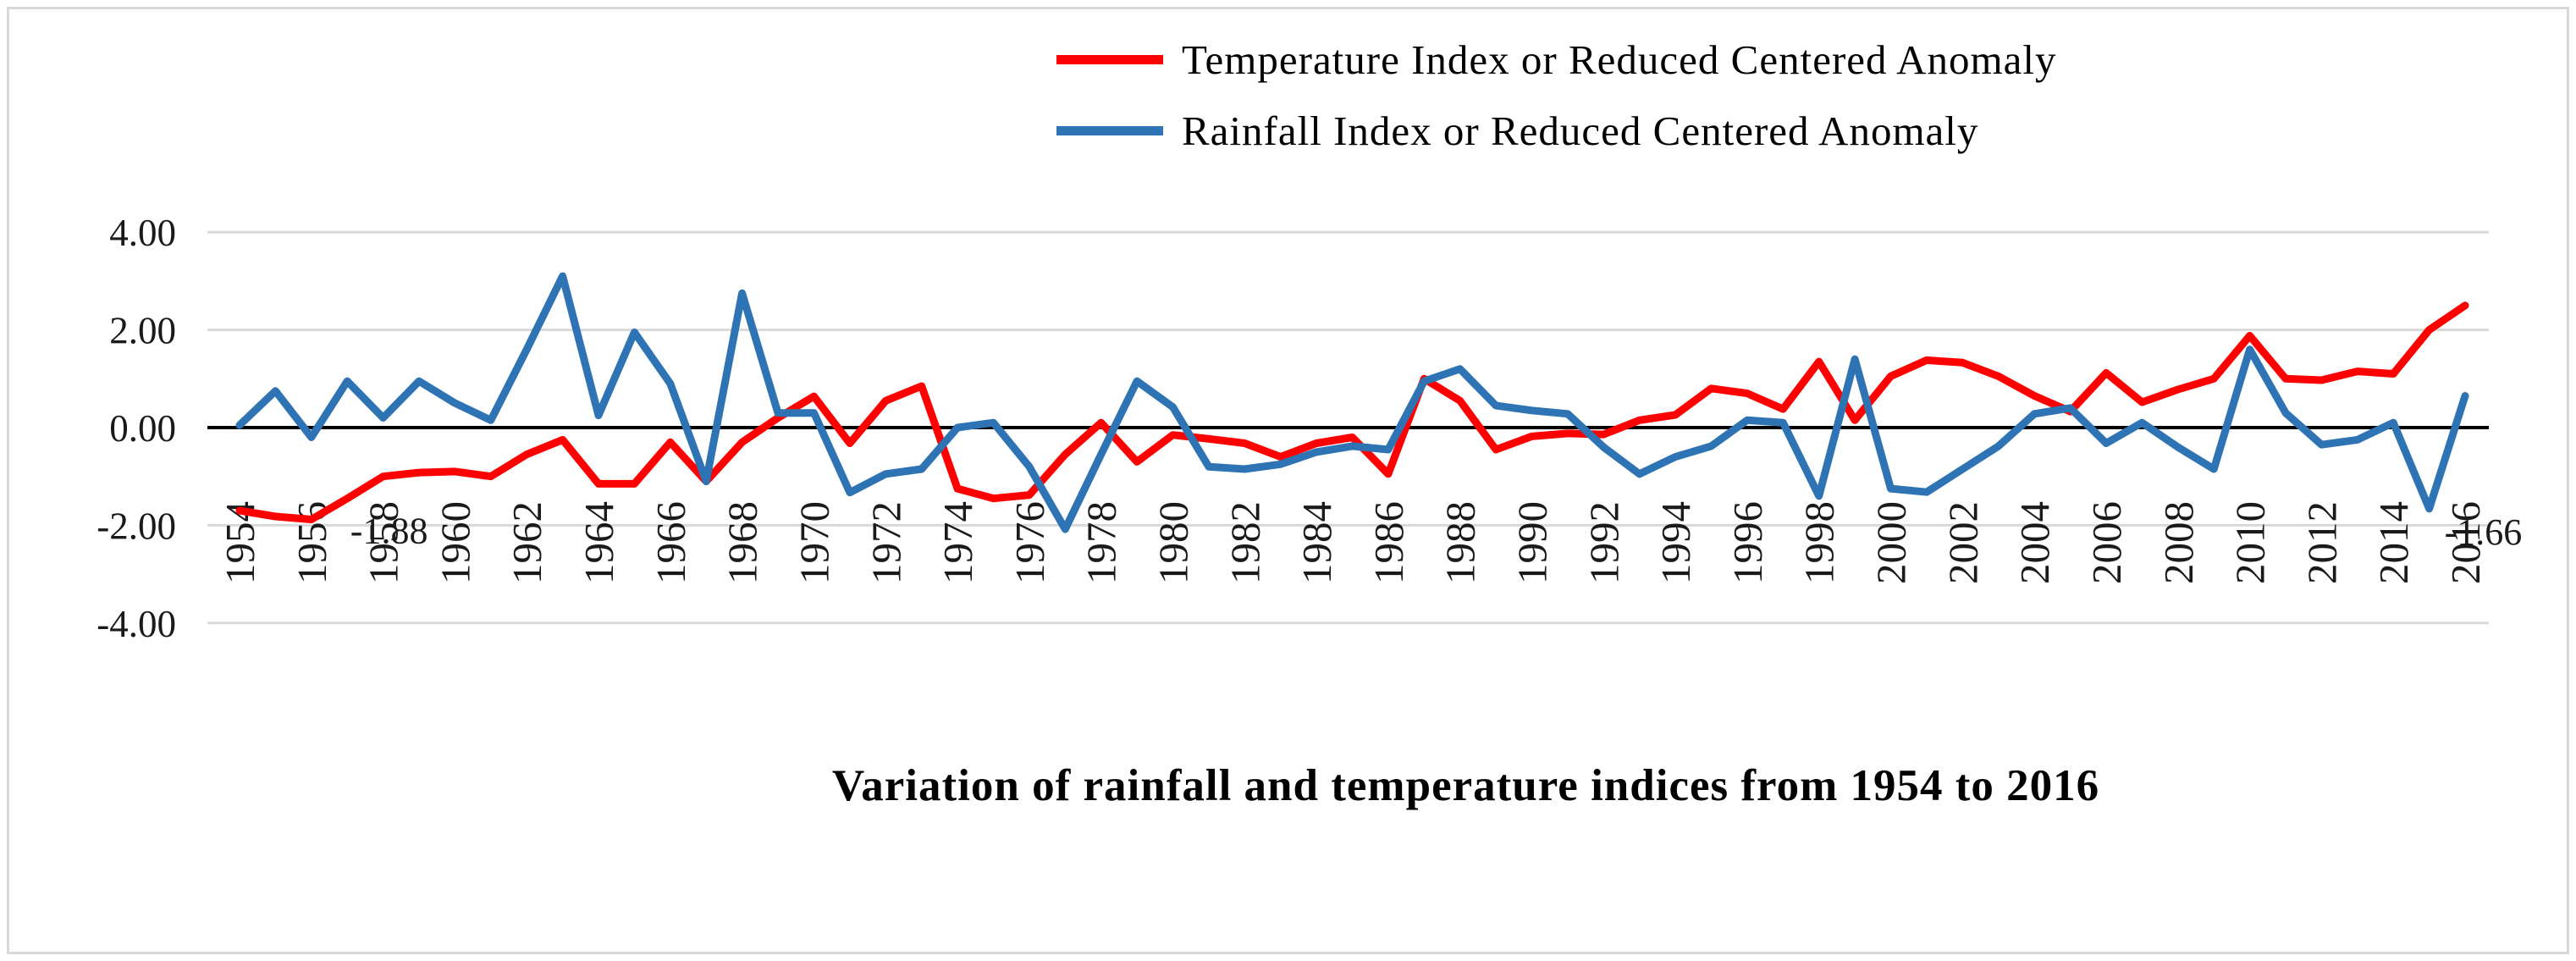 The height and width of the screenshot is (961, 2576). What do you see at coordinates (2179, 542) in the screenshot?
I see `x-tick-label-2008: 2008` at bounding box center [2179, 542].